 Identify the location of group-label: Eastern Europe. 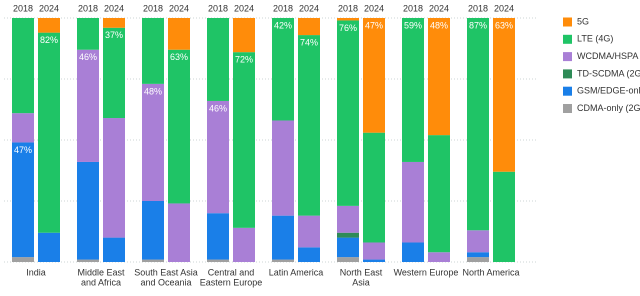
(231, 282).